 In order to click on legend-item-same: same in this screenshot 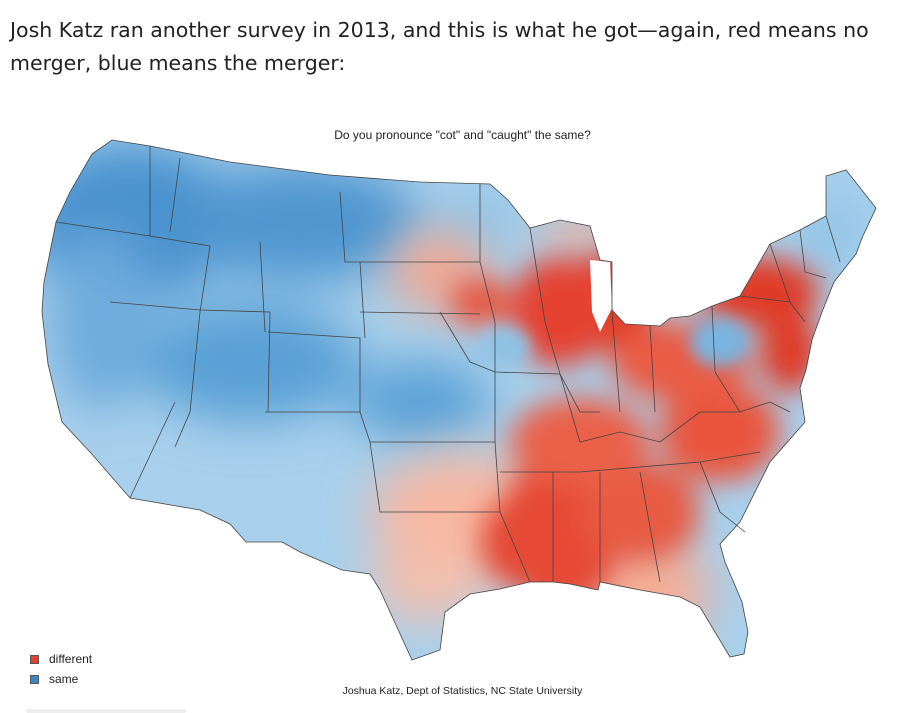, I will do `click(61, 679)`.